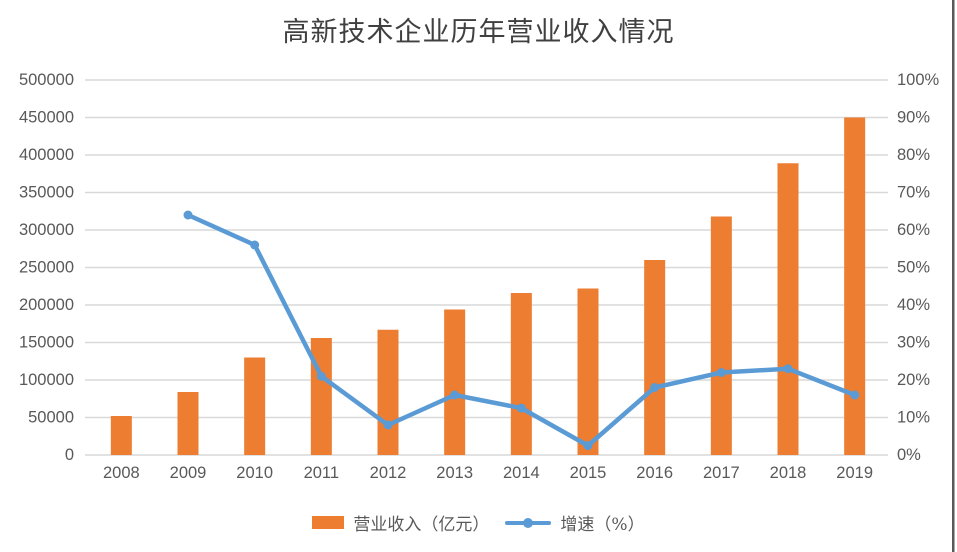 The image size is (957, 552). I want to click on revenue-bar-2014, so click(521, 374).